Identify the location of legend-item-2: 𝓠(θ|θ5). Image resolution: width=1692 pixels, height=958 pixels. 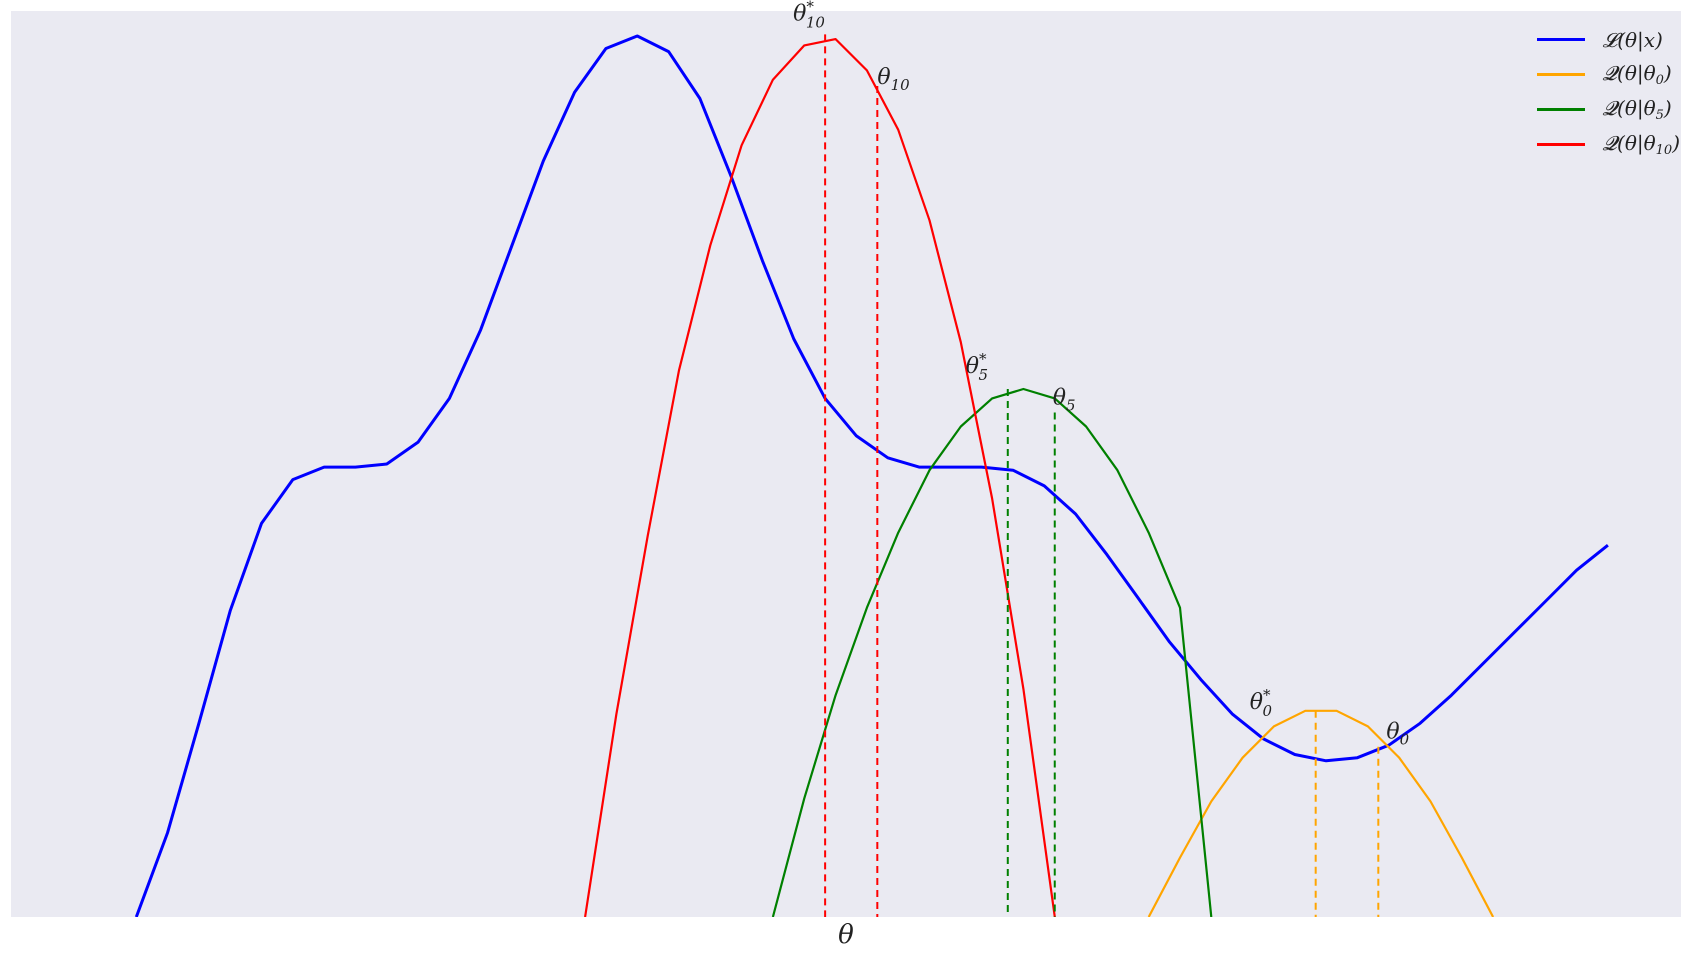
(1608, 109).